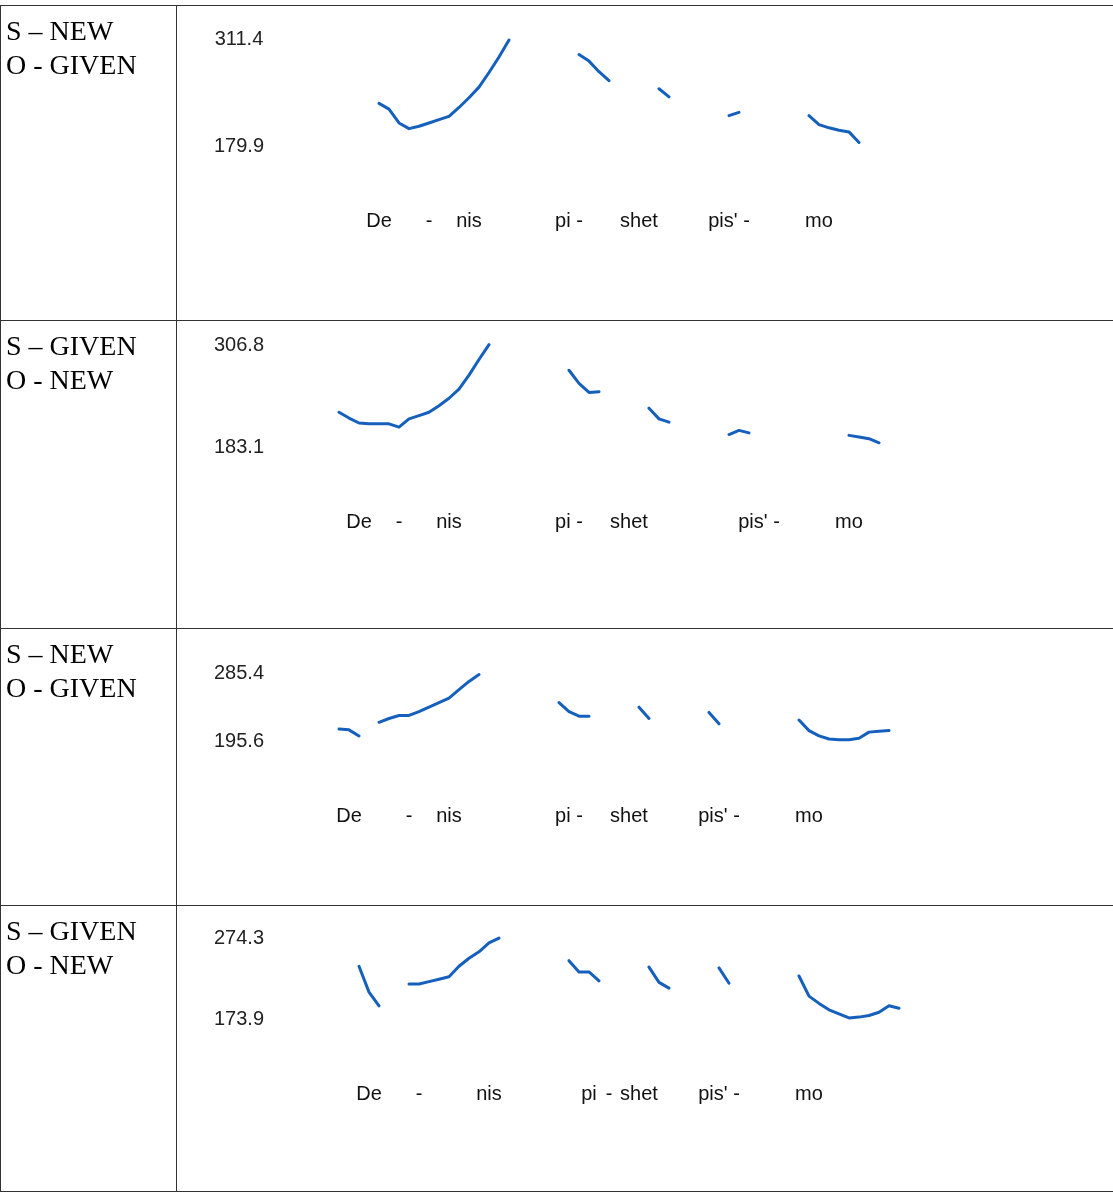 The image size is (1113, 1192). Describe the element at coordinates (239, 38) in the screenshot. I see `y-tick-label: 311.4` at that location.